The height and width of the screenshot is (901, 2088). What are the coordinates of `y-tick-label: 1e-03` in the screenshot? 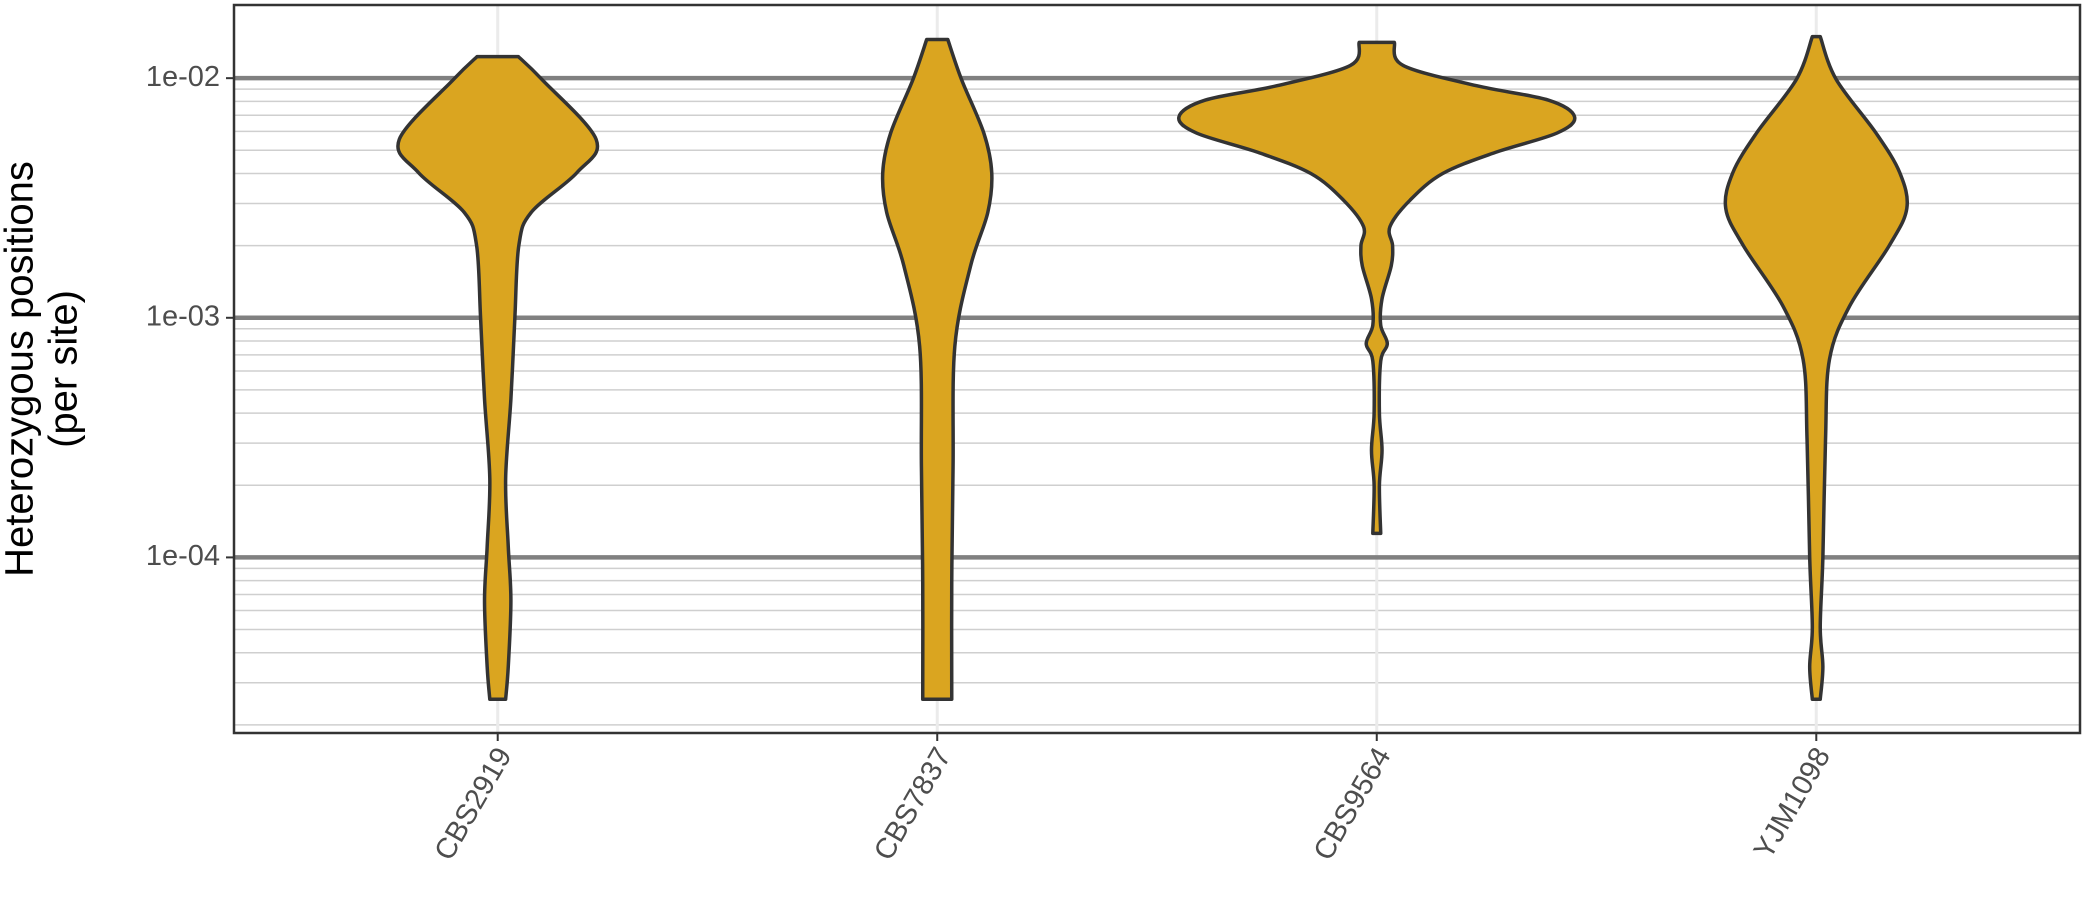 It's located at (183, 316).